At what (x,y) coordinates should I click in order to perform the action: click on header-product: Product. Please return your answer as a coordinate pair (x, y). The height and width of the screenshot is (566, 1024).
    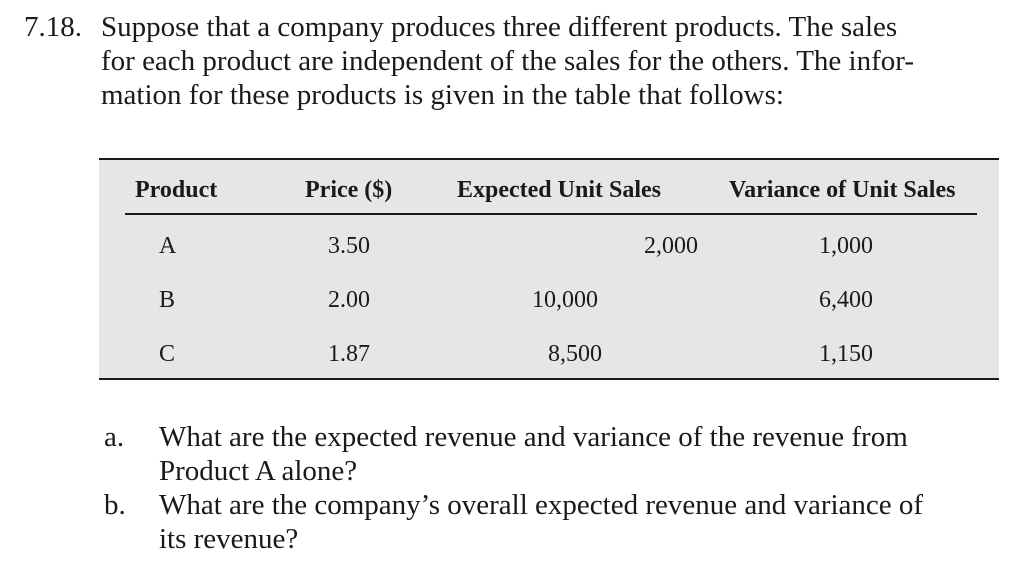
    Looking at the image, I should click on (176, 190).